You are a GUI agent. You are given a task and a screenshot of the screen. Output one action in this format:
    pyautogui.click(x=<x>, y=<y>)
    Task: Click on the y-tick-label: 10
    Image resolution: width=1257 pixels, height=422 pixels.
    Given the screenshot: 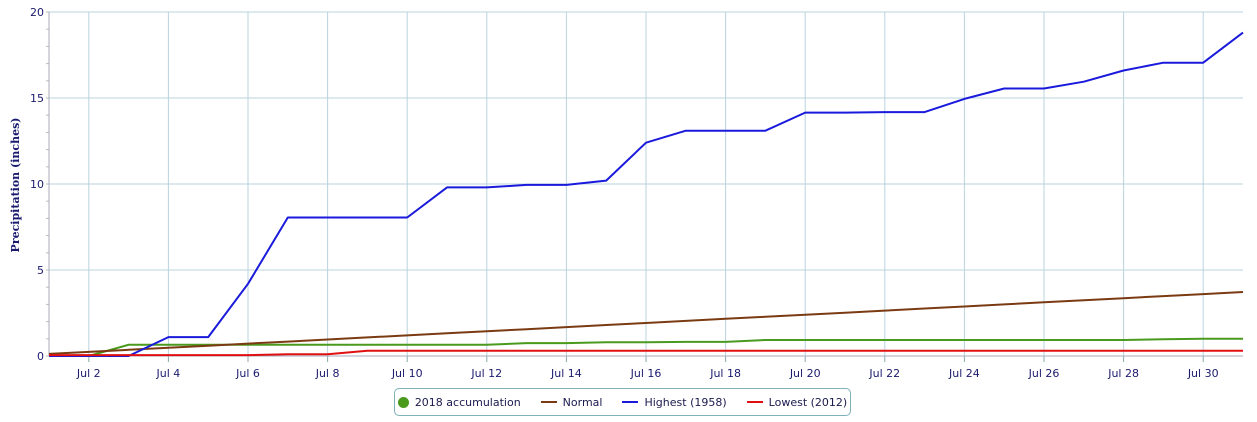 What is the action you would take?
    pyautogui.click(x=37, y=184)
    